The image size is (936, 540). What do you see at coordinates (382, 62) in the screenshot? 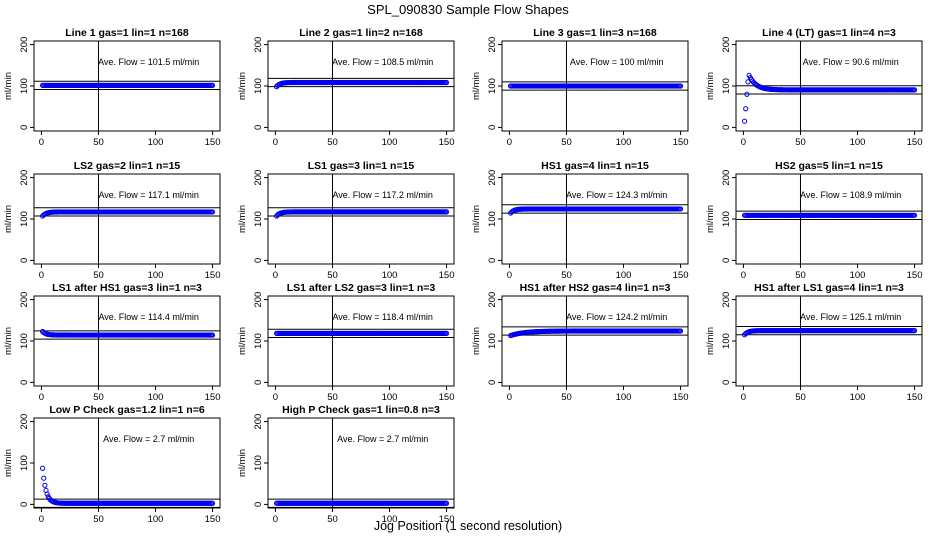
I see `ave-flow-label: Ave. Flow = 108.5 ml/min` at bounding box center [382, 62].